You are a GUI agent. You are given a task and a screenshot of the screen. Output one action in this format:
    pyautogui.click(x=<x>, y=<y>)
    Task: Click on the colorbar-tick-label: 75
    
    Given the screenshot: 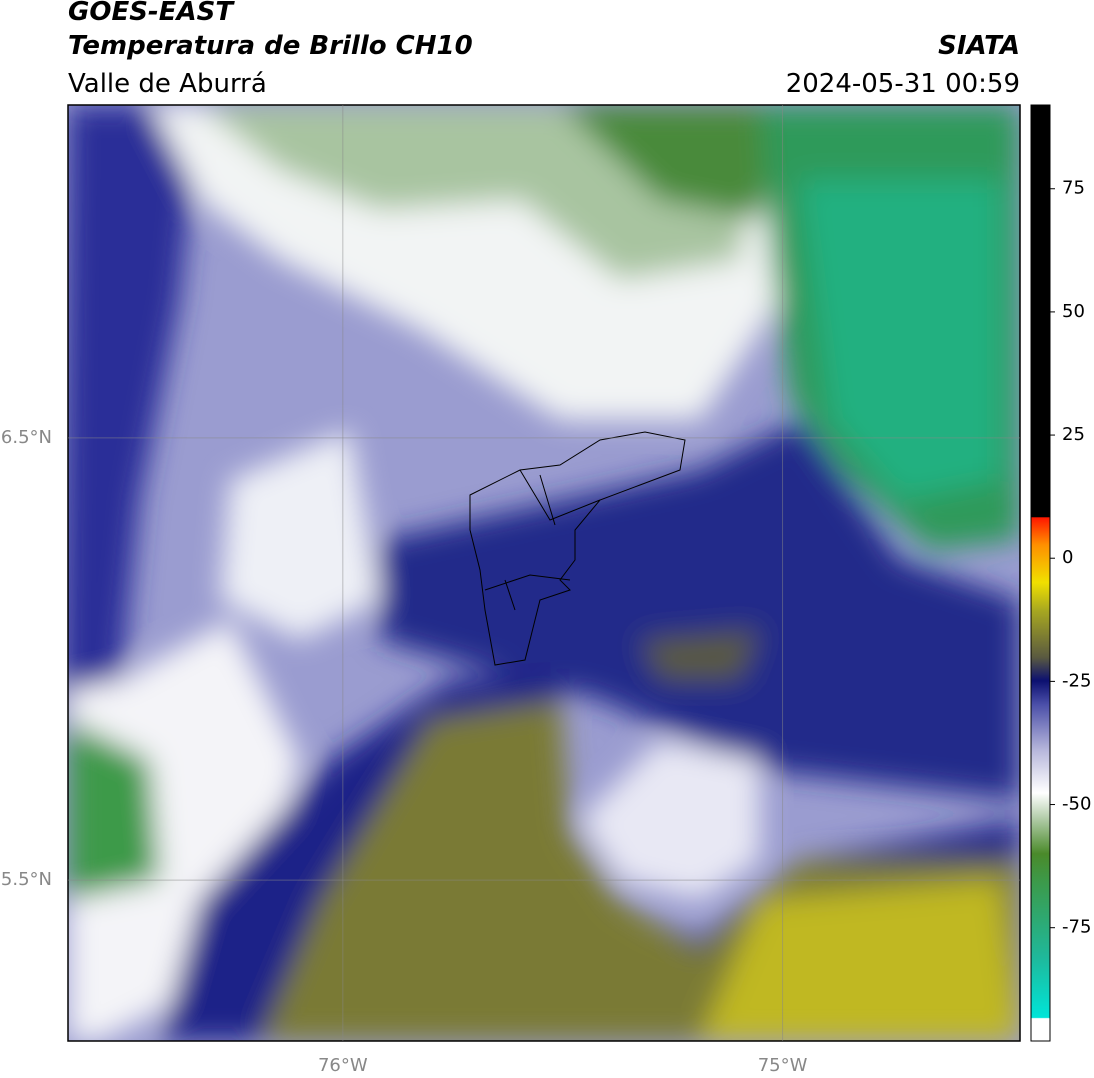 What is the action you would take?
    pyautogui.click(x=1073, y=188)
    